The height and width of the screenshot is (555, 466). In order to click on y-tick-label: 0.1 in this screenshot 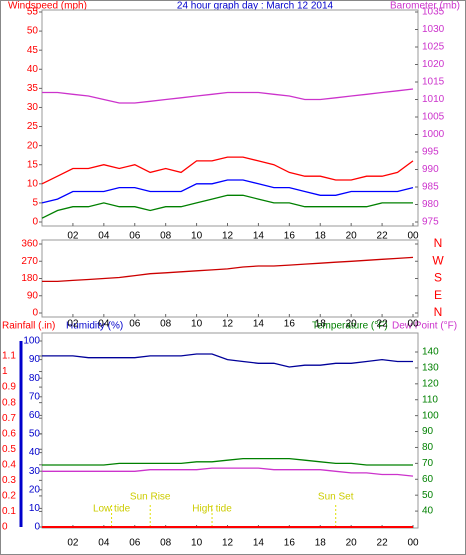, I will do `click(9, 511)`.